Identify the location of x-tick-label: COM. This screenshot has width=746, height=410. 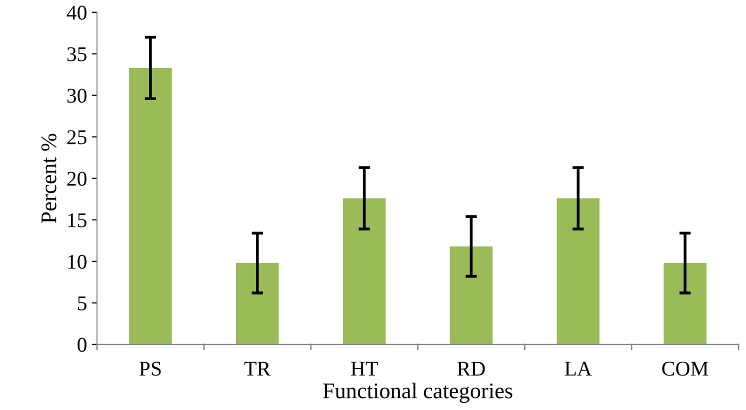
(685, 369).